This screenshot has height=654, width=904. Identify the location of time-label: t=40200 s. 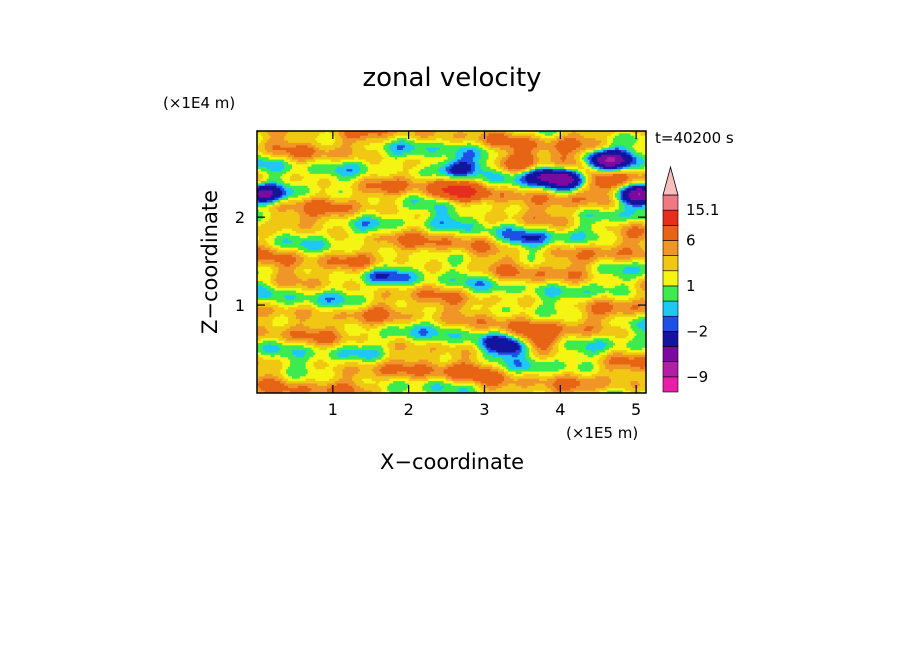
(694, 138).